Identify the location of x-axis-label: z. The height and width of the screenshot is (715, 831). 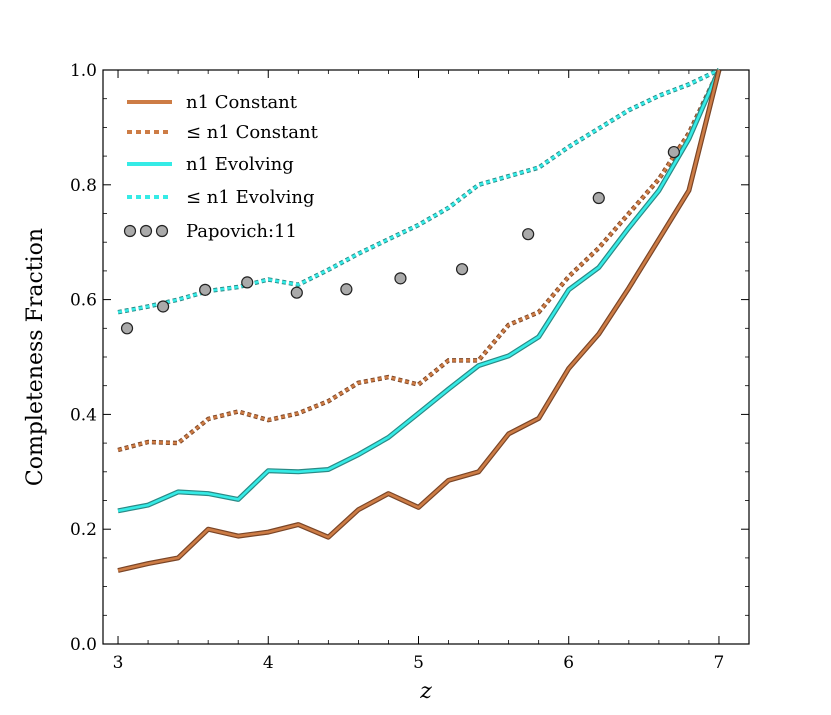
(425, 691).